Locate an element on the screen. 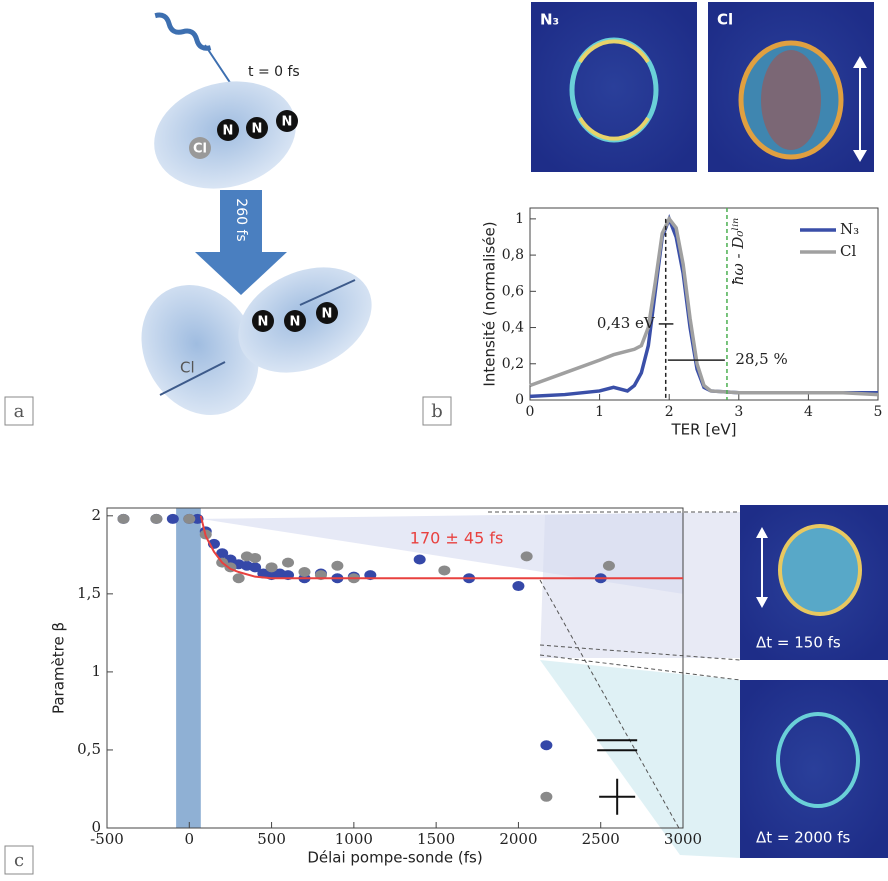 The image size is (888, 881). y-axis-label: Intensité (normalisée) is located at coordinates (490, 303).